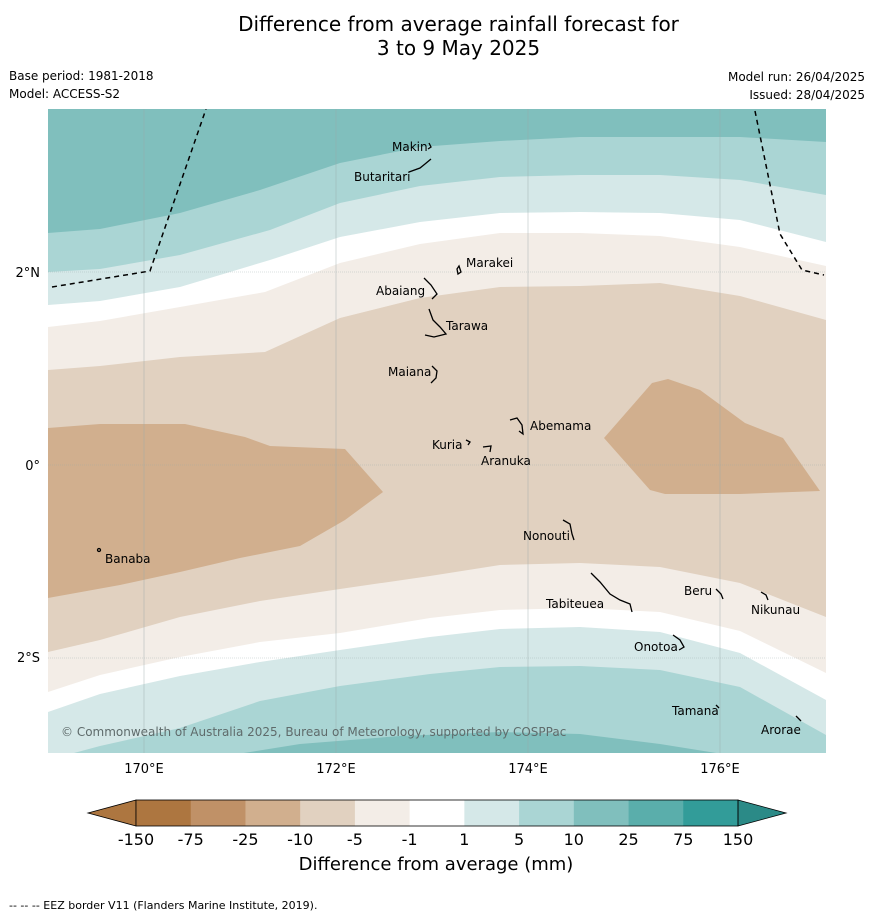 The image size is (873, 919). What do you see at coordinates (695, 711) in the screenshot?
I see `label-tamana: Tamana` at bounding box center [695, 711].